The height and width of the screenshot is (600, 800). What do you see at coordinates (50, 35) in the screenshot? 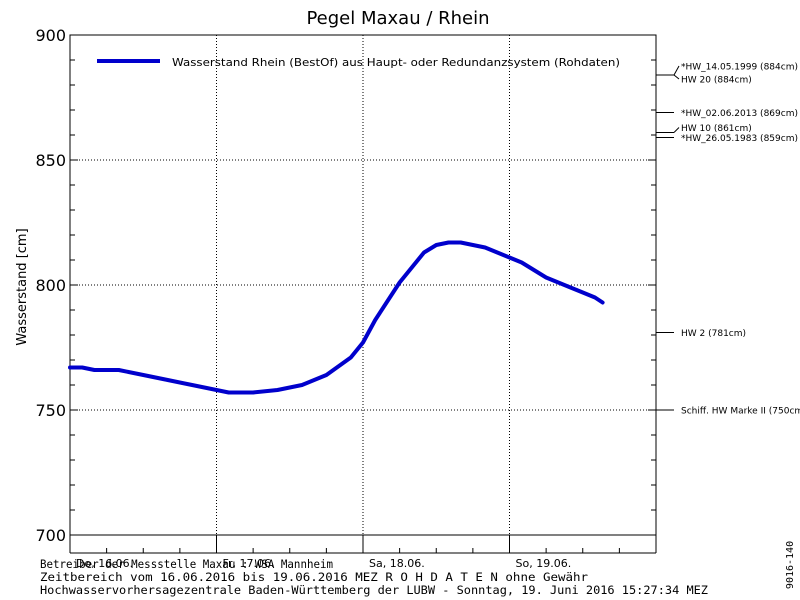
I see `y-tick-label: 900` at bounding box center [50, 35].